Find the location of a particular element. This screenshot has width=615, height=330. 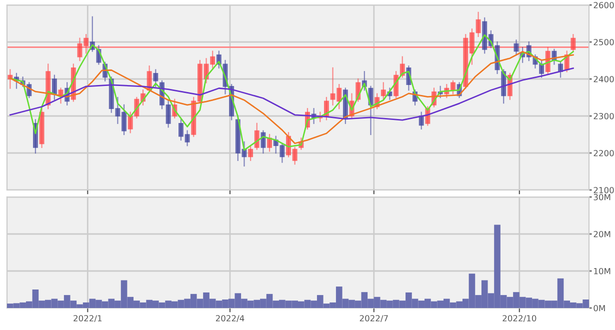

y-tick-label: 30M is located at coordinates (602, 197).